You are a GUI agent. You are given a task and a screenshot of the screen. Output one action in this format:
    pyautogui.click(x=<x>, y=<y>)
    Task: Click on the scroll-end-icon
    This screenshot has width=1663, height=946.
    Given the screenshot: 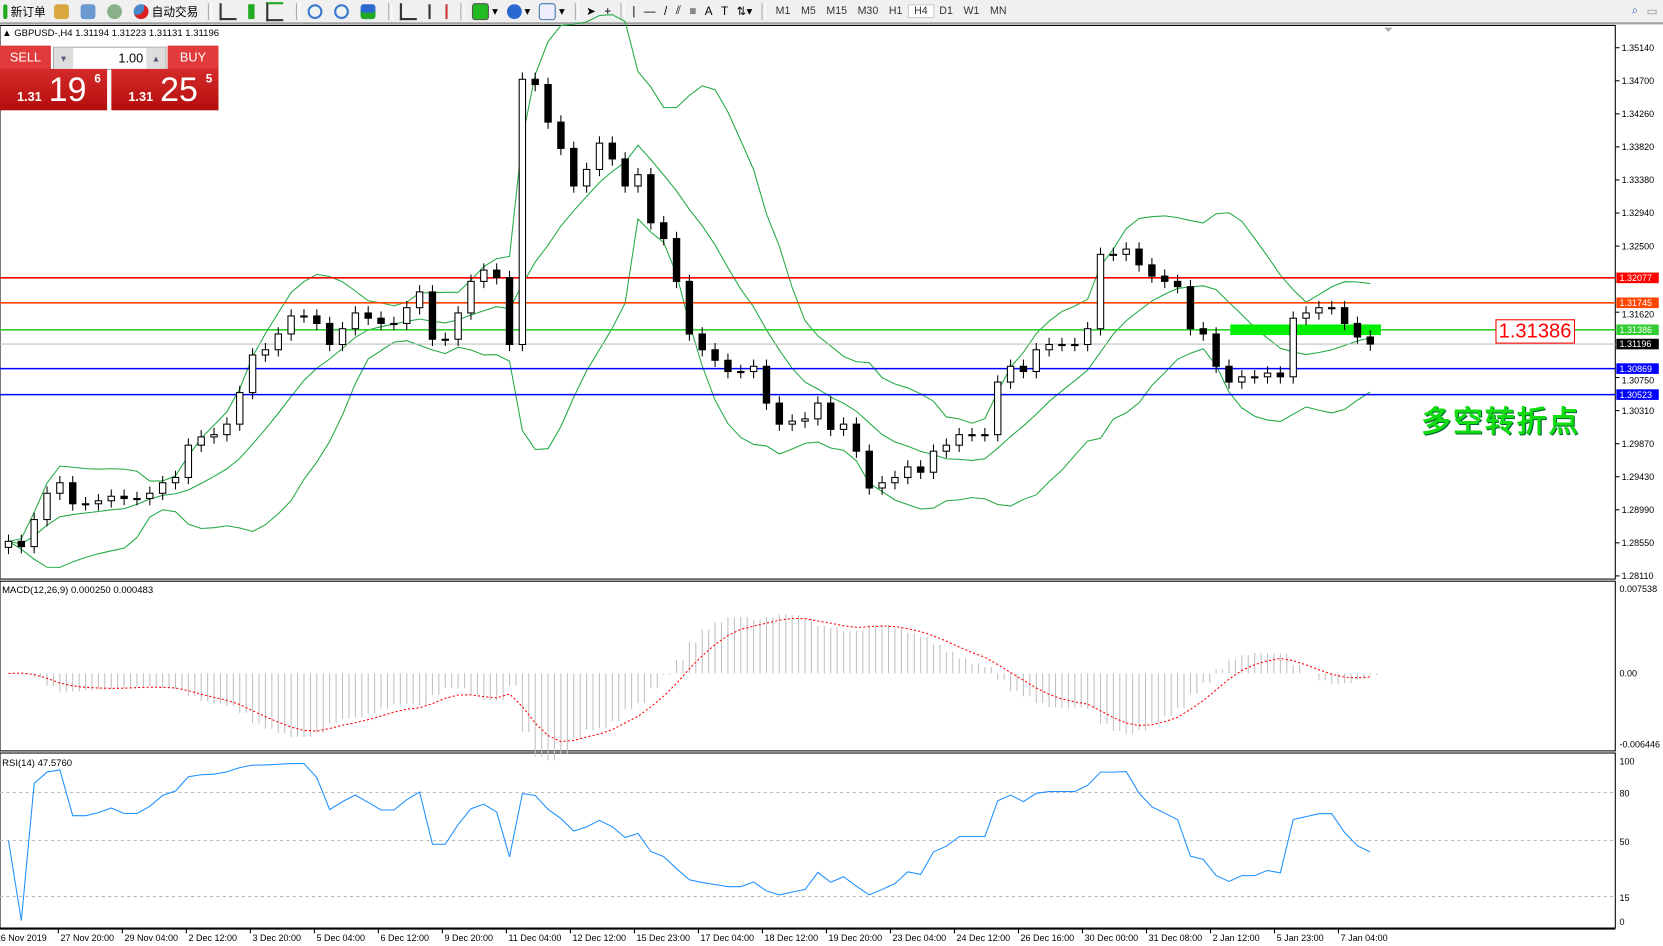 What is the action you would take?
    pyautogui.click(x=408, y=11)
    